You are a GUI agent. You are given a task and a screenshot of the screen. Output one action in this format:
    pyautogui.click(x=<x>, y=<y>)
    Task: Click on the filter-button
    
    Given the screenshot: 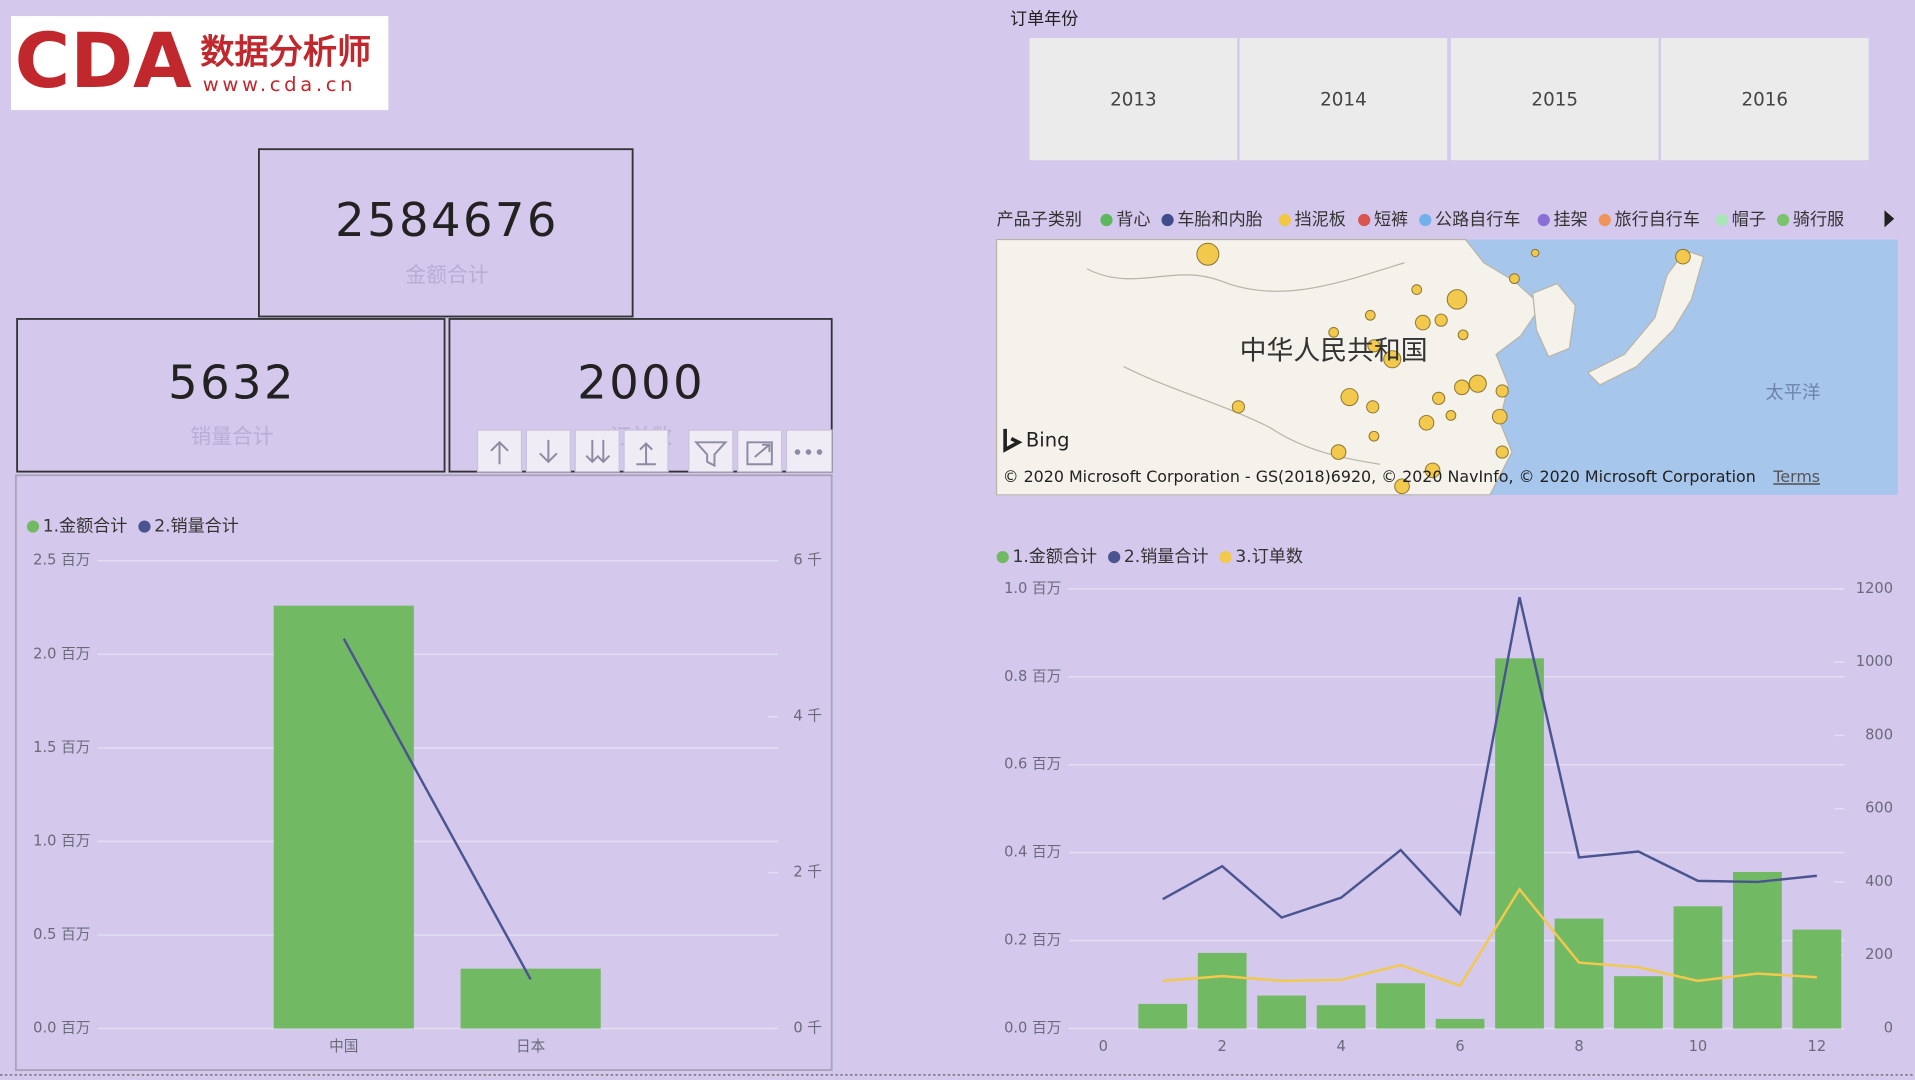 What is the action you would take?
    pyautogui.click(x=711, y=451)
    